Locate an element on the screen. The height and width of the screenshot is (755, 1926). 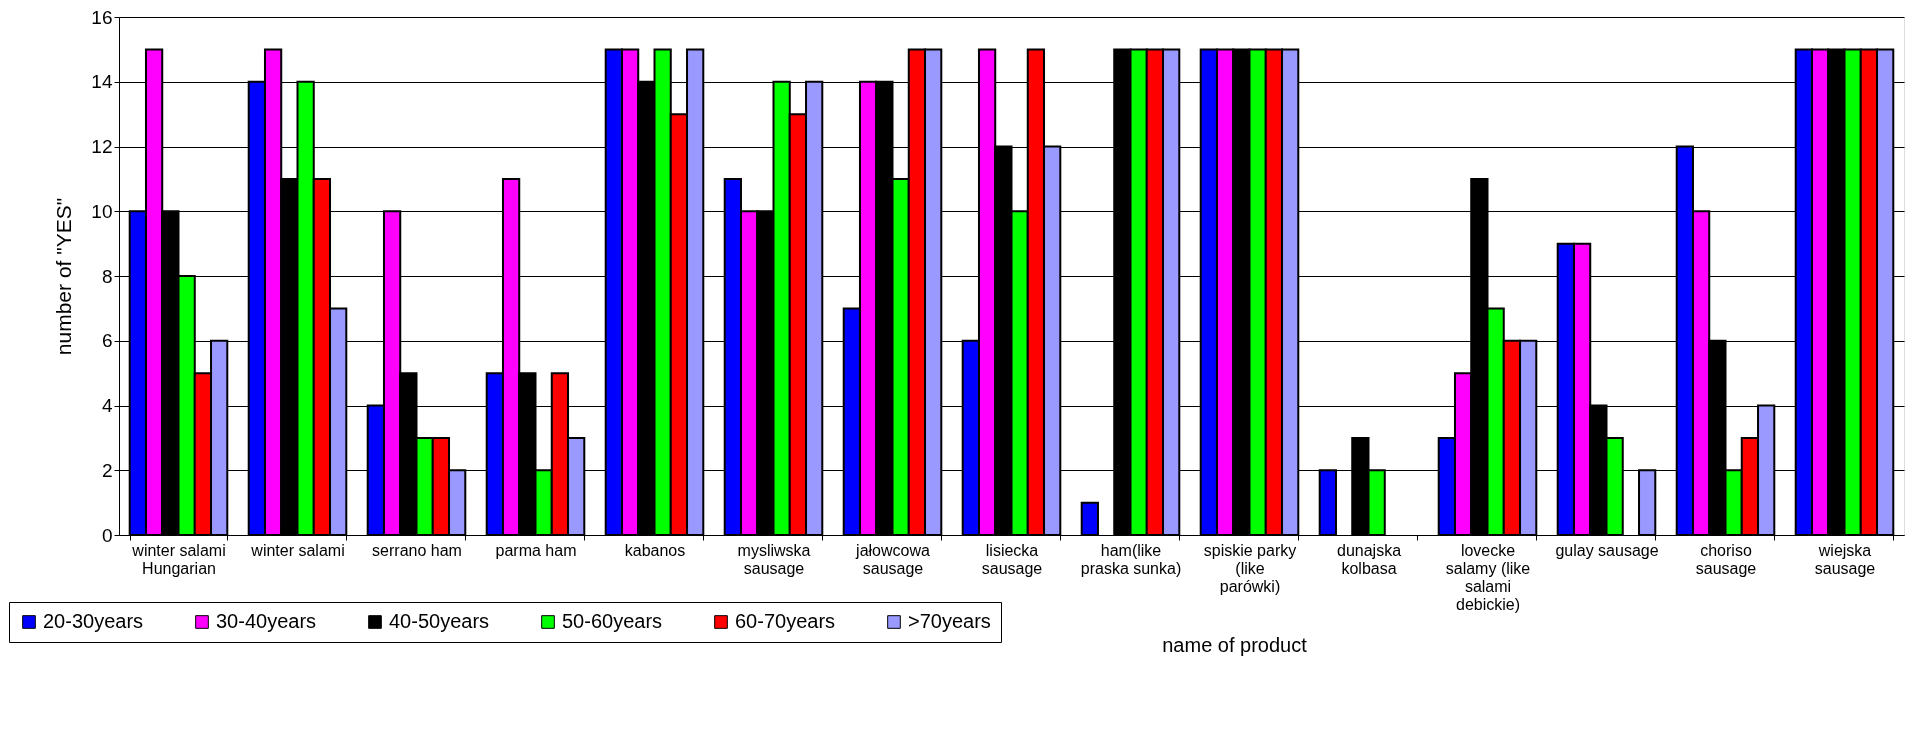
y-tick-label: 4 is located at coordinates (107, 405).